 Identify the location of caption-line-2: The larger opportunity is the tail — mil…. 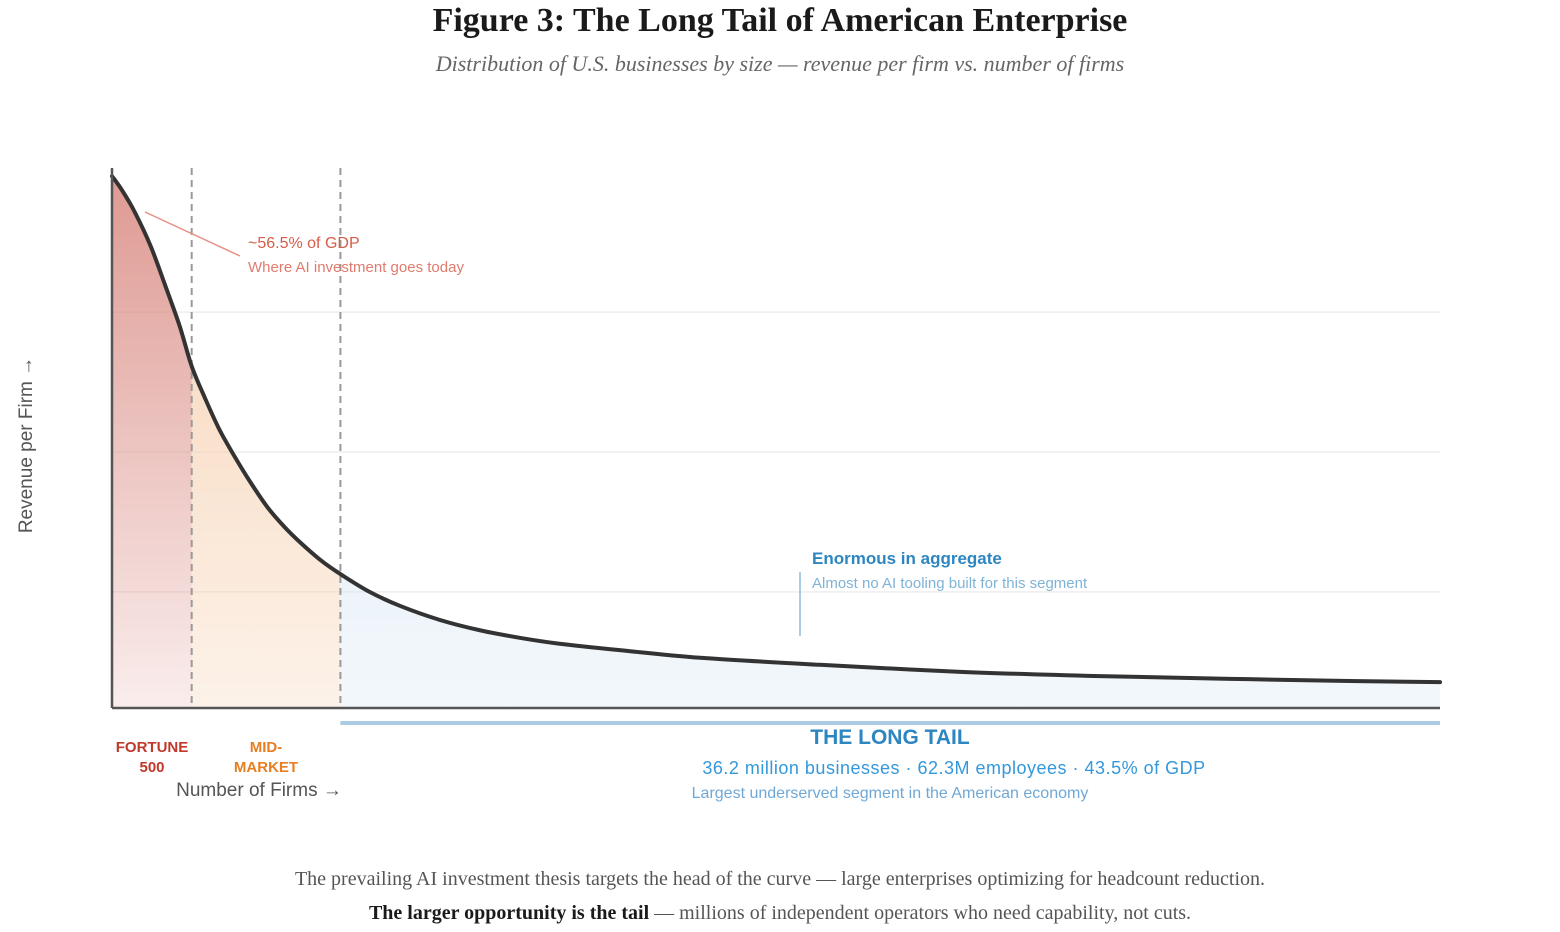
(780, 913).